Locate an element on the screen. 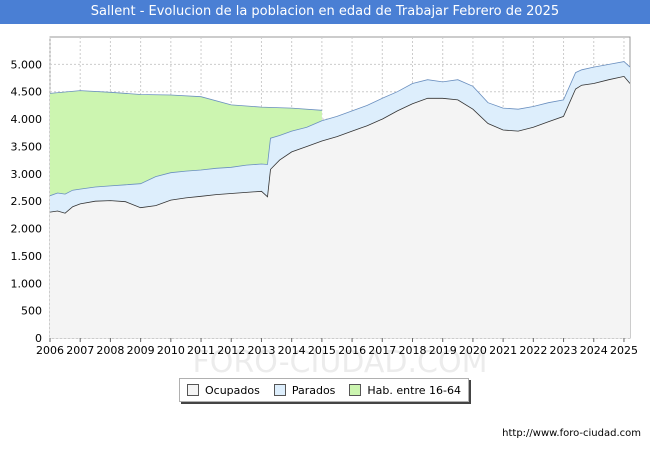  y-tick-label: 2.500 is located at coordinates (27, 201).